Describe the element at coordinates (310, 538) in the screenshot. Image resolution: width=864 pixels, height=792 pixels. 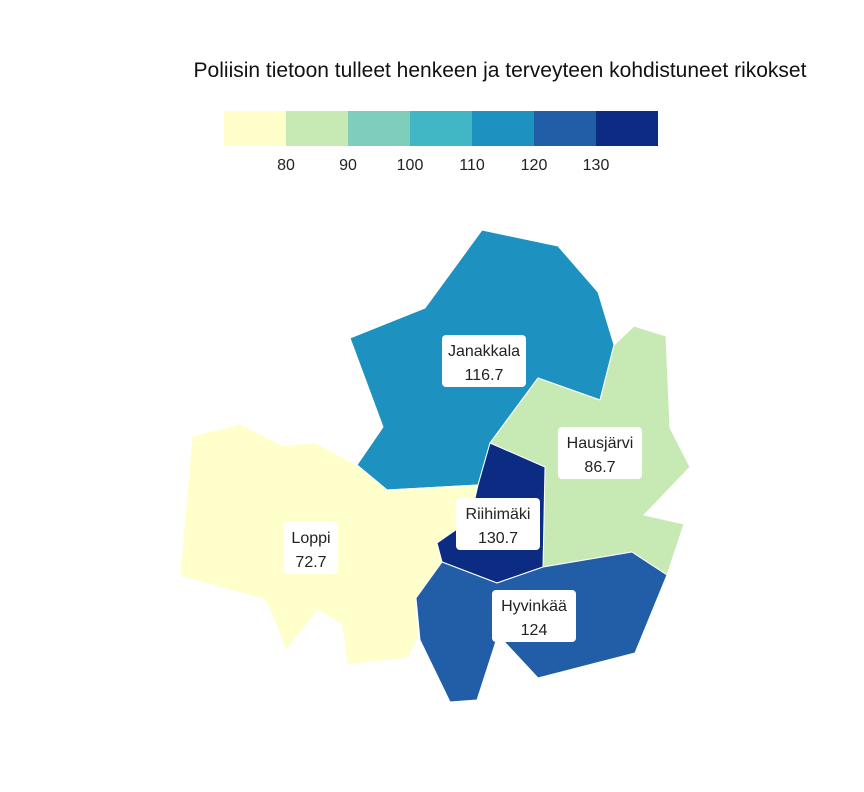
I see `region-name-label: Loppi` at that location.